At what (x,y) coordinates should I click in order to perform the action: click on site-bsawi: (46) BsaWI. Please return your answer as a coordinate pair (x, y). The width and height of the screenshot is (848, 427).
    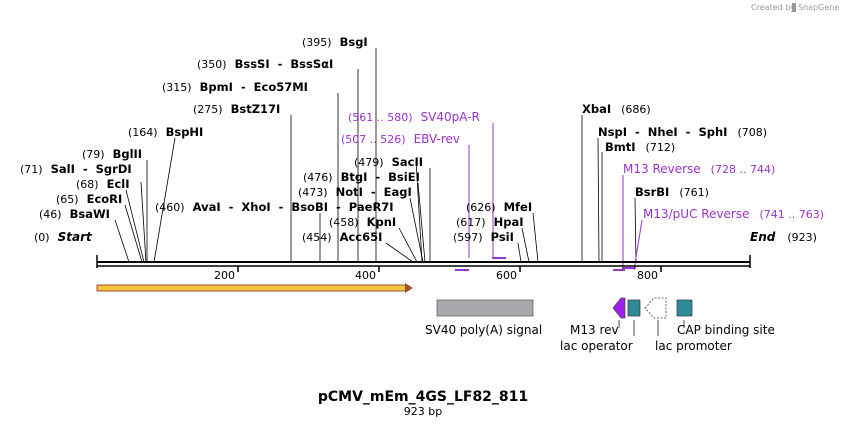
    Looking at the image, I should click on (74, 214).